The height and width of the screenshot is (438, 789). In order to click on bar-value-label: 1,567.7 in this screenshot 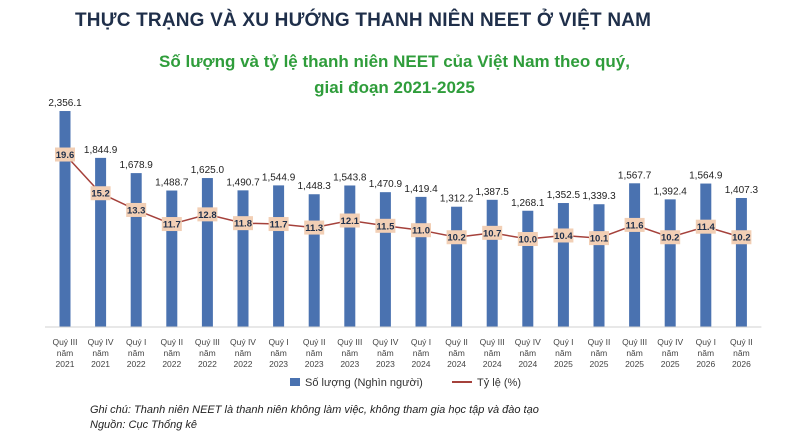, I will do `click(635, 175)`.